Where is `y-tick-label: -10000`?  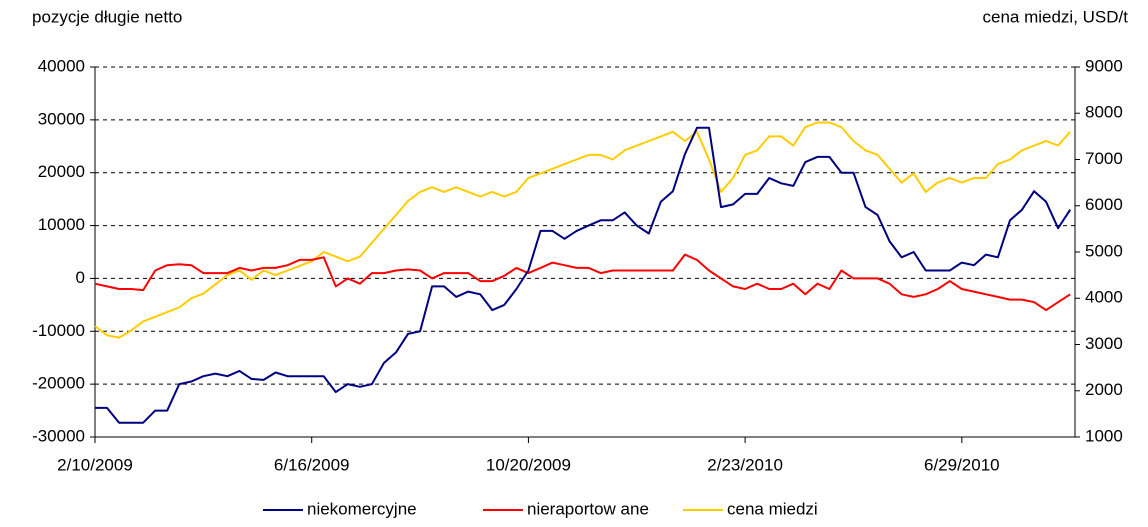 y-tick-label: -10000 is located at coordinates (58, 330).